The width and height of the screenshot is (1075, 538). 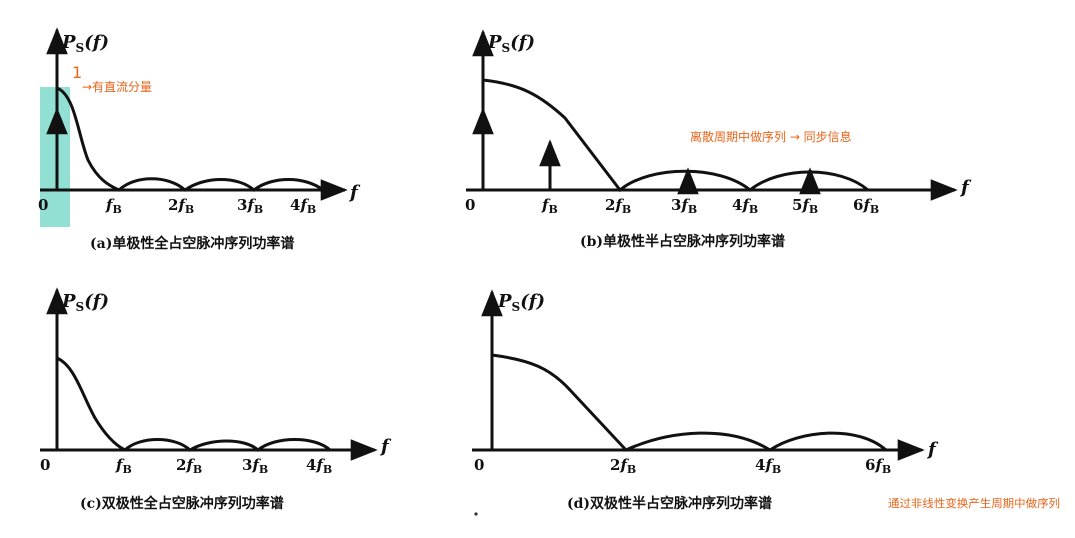 What do you see at coordinates (805, 206) in the screenshot?
I see `tick-label: 5fB` at bounding box center [805, 206].